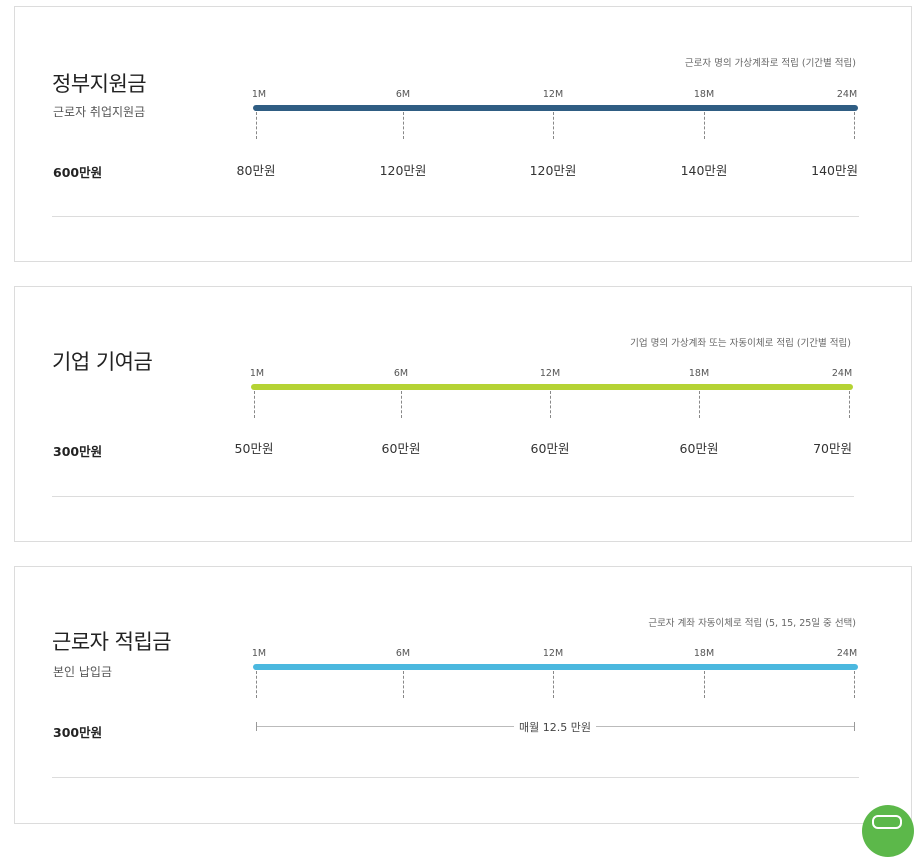 The height and width of the screenshot is (857, 921). What do you see at coordinates (99, 112) in the screenshot?
I see `section-subtitle: 근로자 취업지원금` at bounding box center [99, 112].